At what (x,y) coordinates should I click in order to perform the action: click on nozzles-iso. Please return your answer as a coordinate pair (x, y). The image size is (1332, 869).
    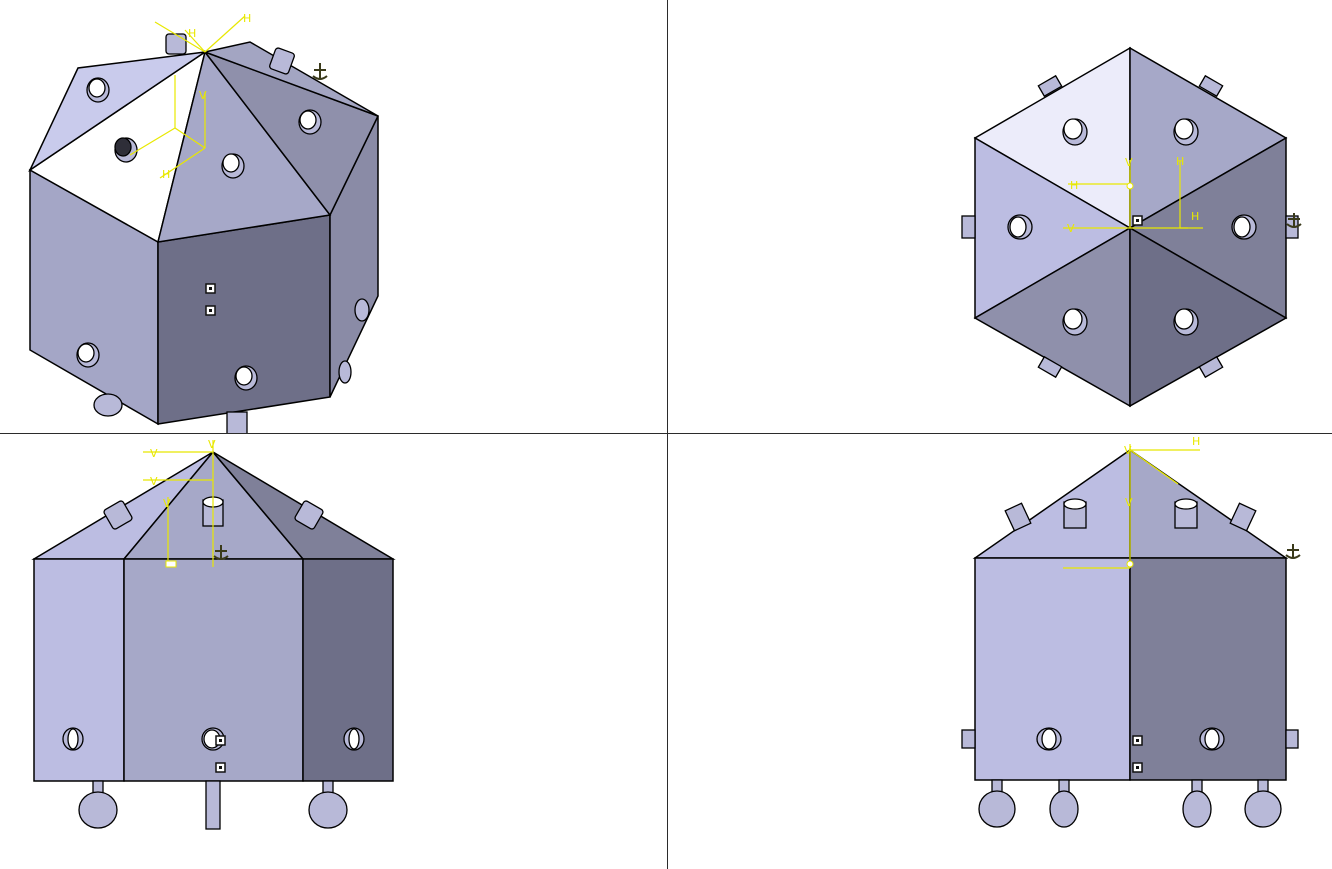
    Looking at the image, I should click on (223, 233).